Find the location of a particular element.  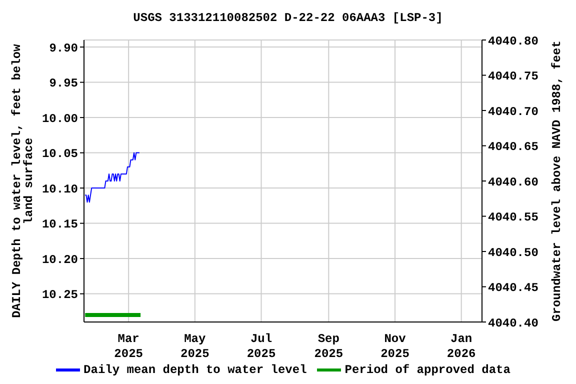

y2-tick-label: 4040.70 is located at coordinates (513, 111).